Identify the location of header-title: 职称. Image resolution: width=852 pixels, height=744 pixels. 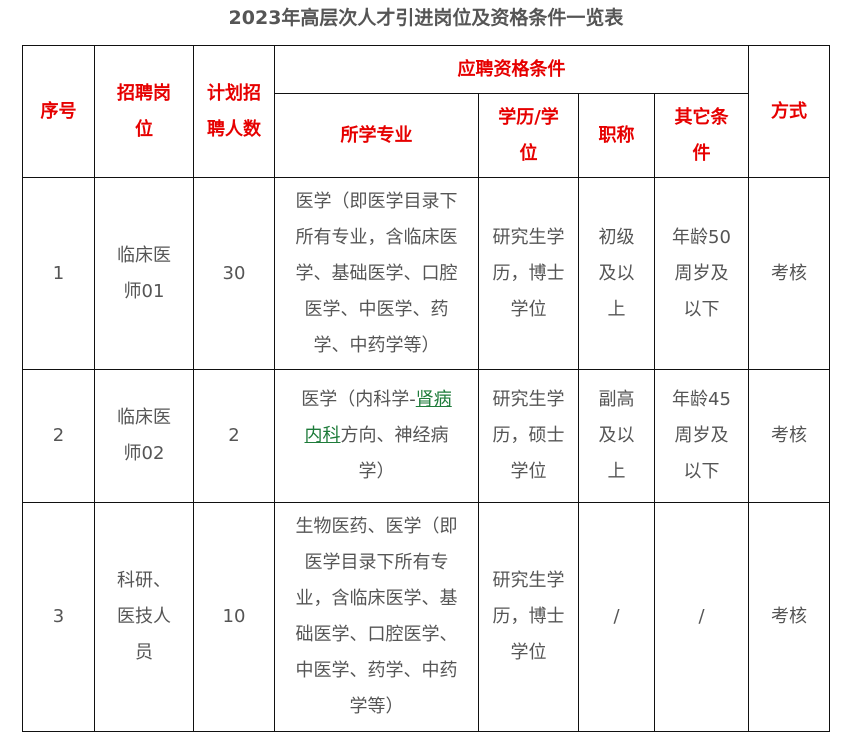
(616, 135).